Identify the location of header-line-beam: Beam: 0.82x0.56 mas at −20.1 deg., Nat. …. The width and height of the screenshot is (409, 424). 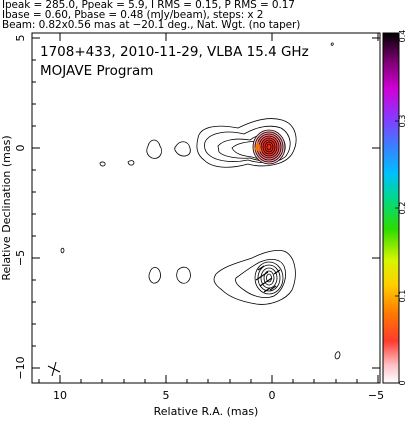
(151, 25).